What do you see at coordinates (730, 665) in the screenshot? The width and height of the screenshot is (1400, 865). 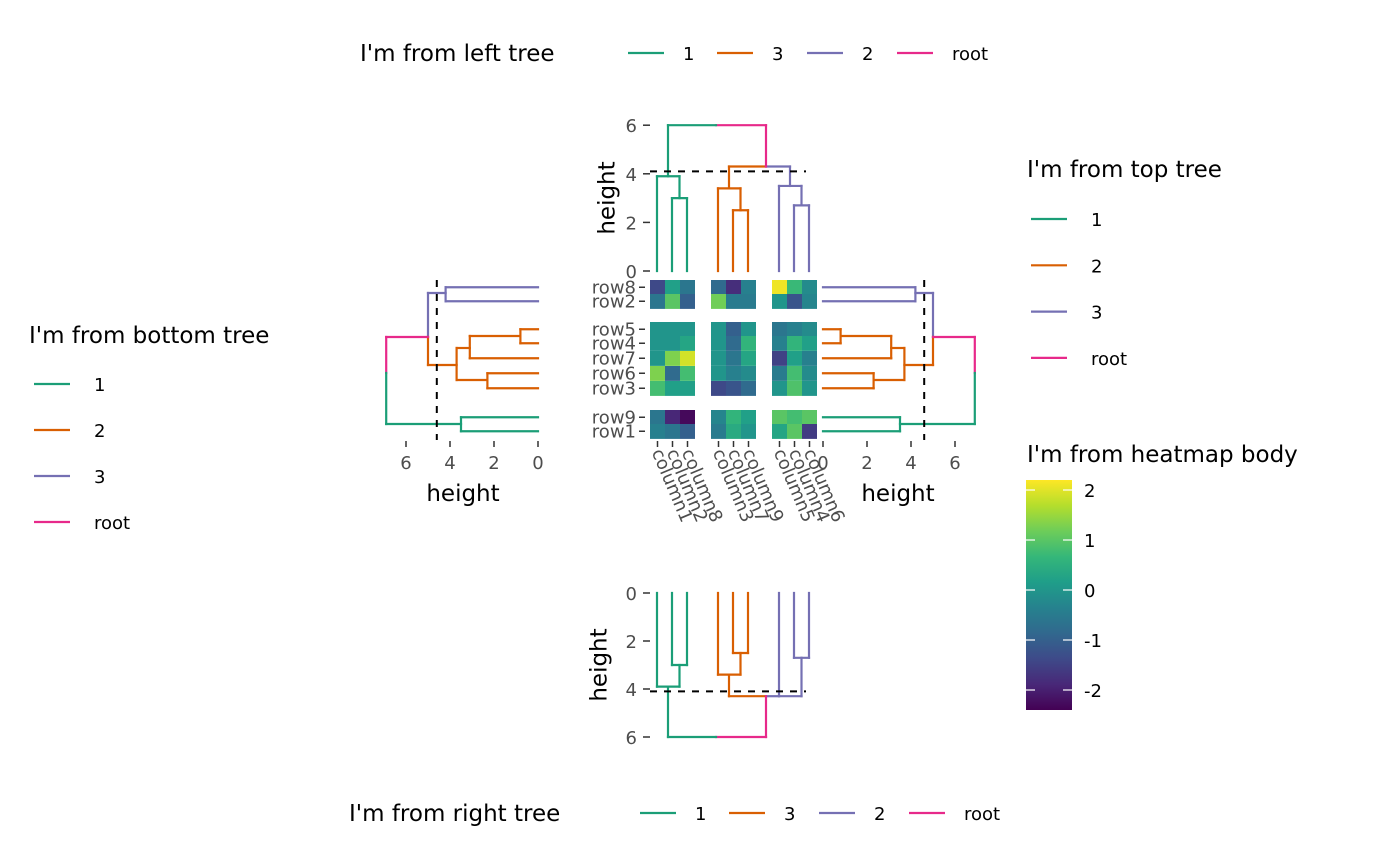 I see `bottom-dendrogram` at bounding box center [730, 665].